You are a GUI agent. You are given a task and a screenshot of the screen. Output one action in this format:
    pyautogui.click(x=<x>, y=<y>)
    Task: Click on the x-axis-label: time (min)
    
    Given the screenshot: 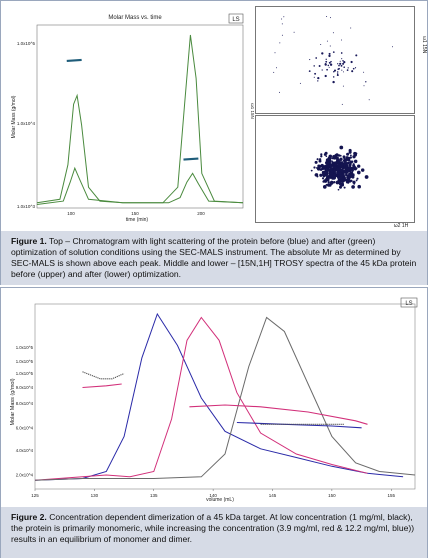 What is the action you would take?
    pyautogui.click(x=137, y=220)
    